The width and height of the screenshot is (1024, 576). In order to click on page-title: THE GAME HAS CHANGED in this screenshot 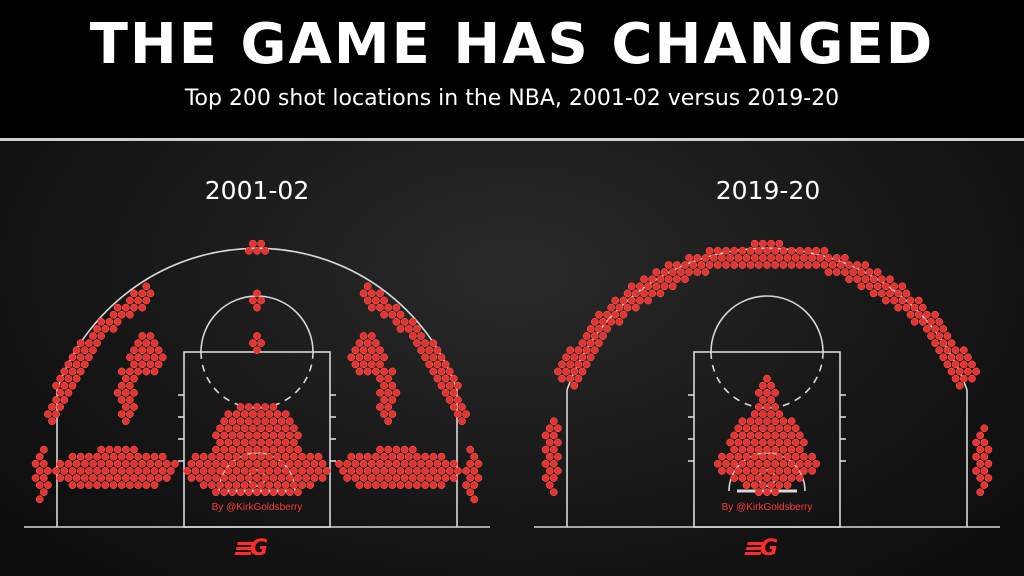, I will do `click(512, 44)`.